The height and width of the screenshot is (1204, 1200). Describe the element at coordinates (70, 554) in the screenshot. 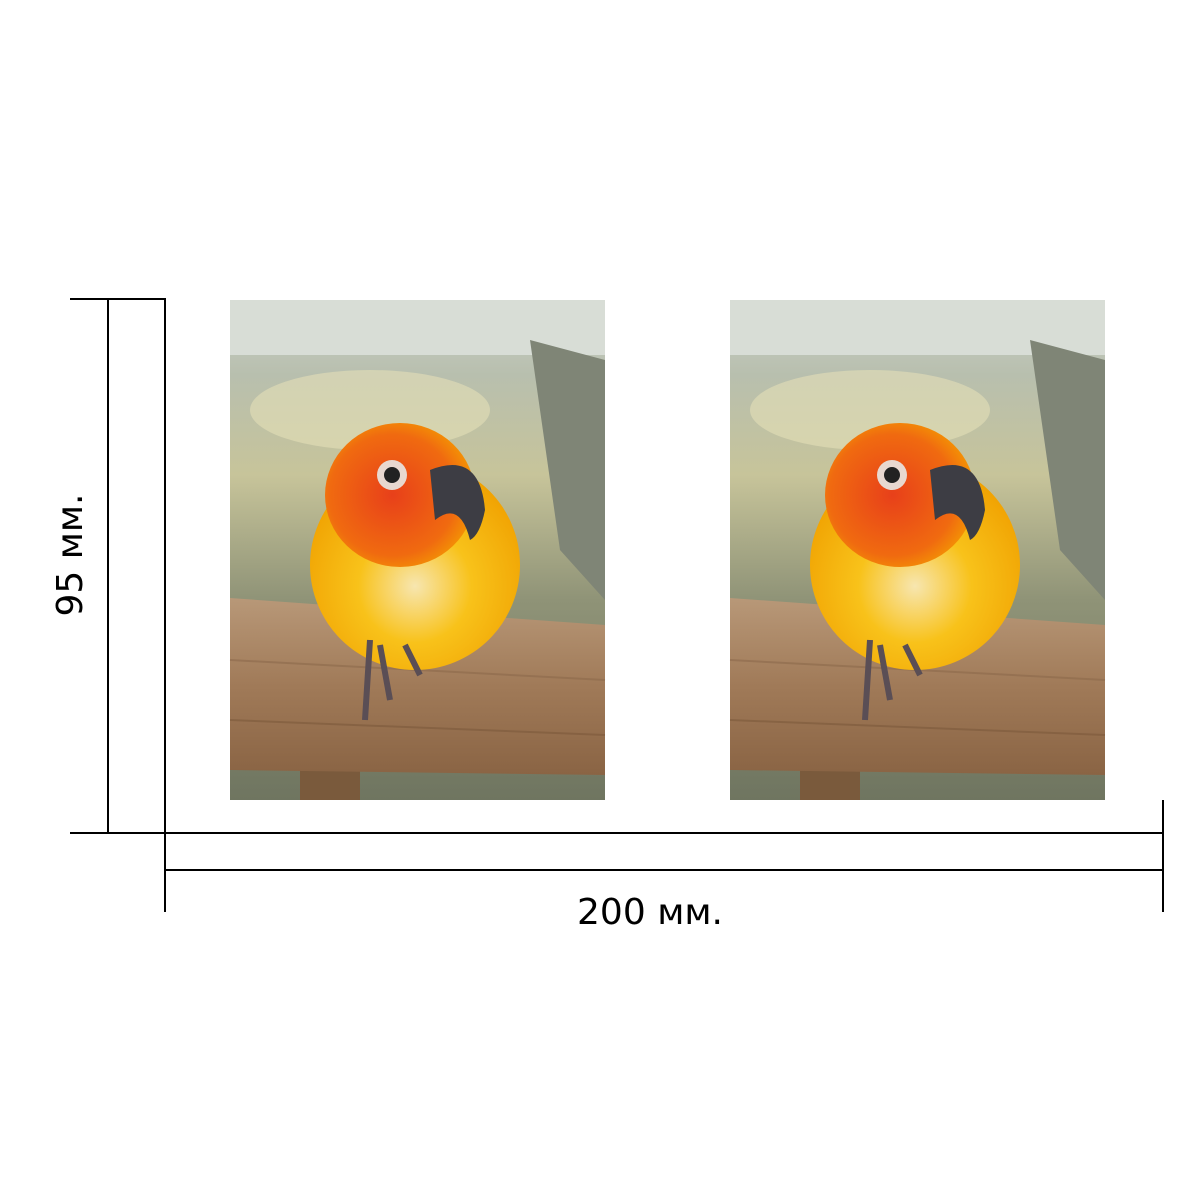

I see `height-label: 95 мм.` at that location.